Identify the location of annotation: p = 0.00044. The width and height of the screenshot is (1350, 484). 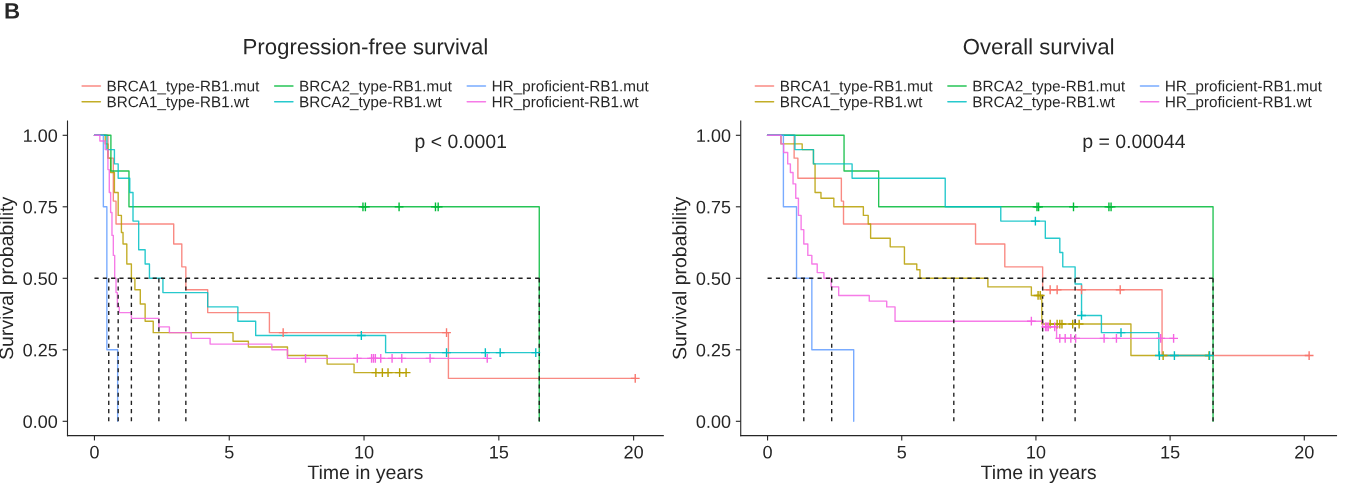
(1134, 143).